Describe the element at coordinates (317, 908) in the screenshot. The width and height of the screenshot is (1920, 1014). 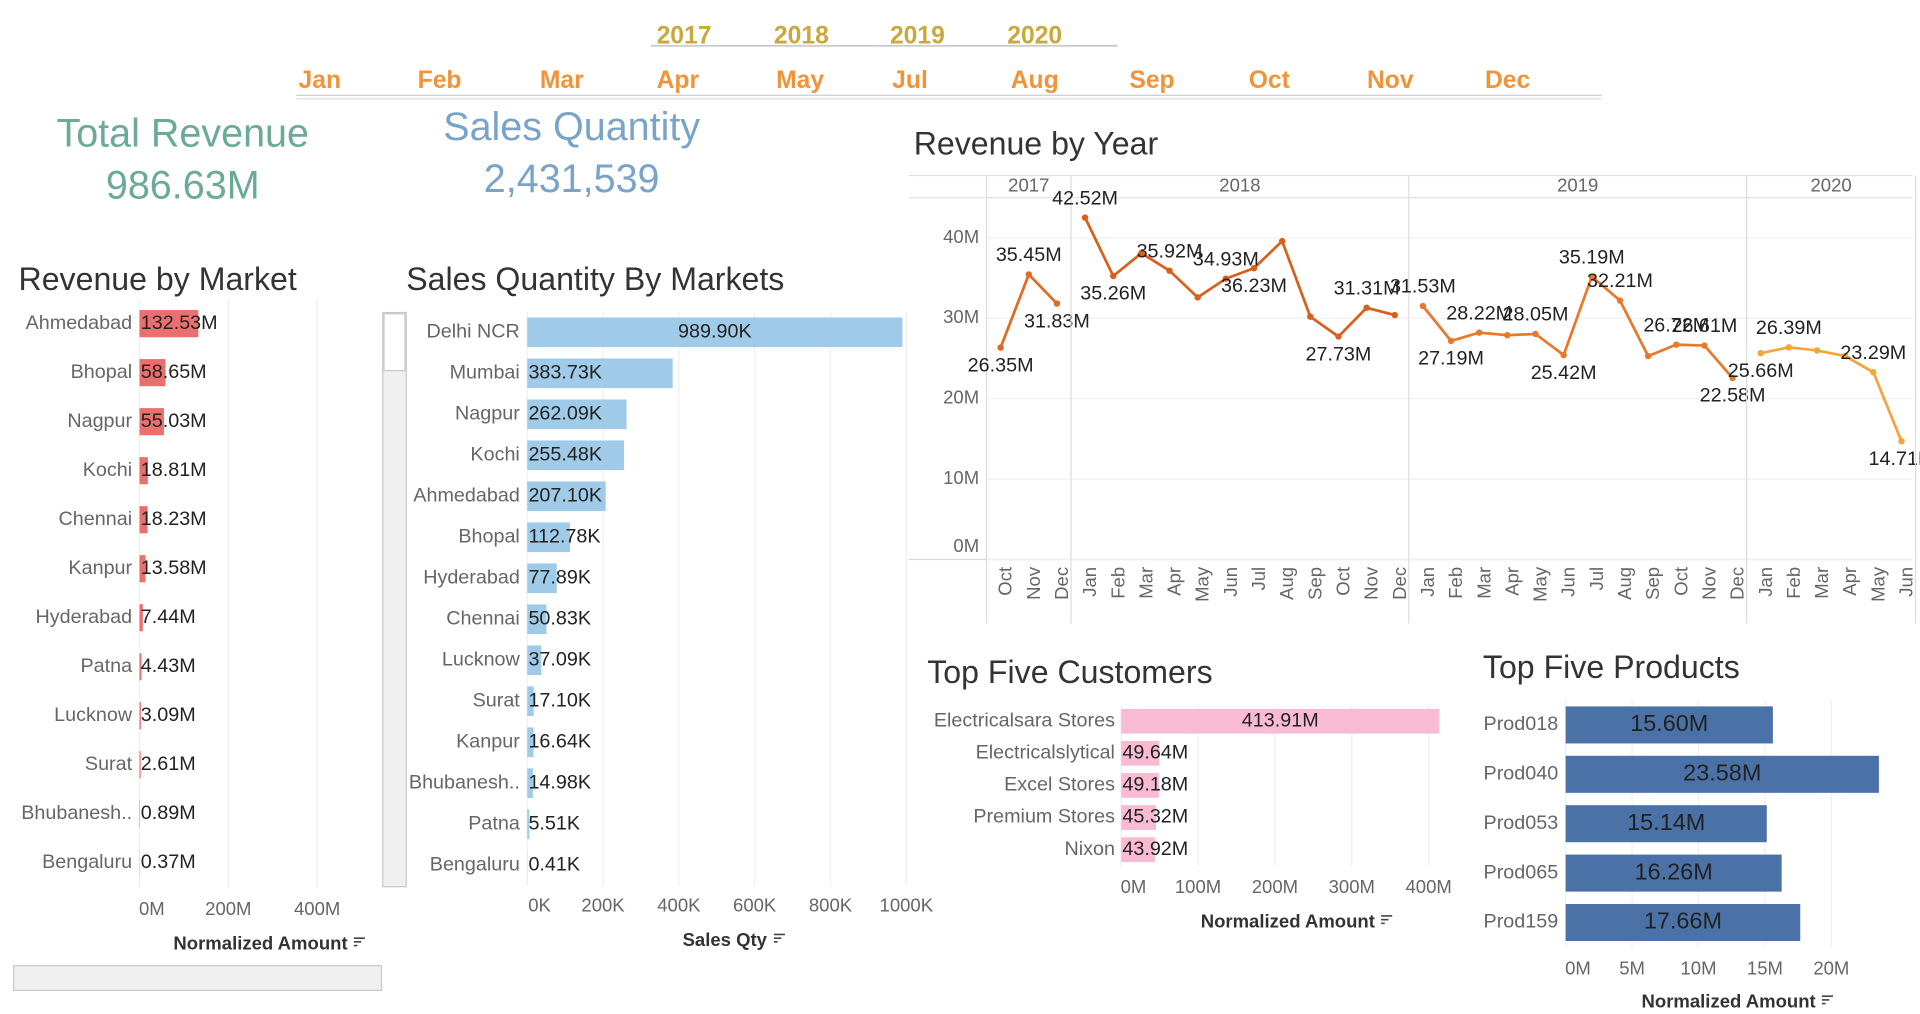
I see `x-tick-label: 400M` at that location.